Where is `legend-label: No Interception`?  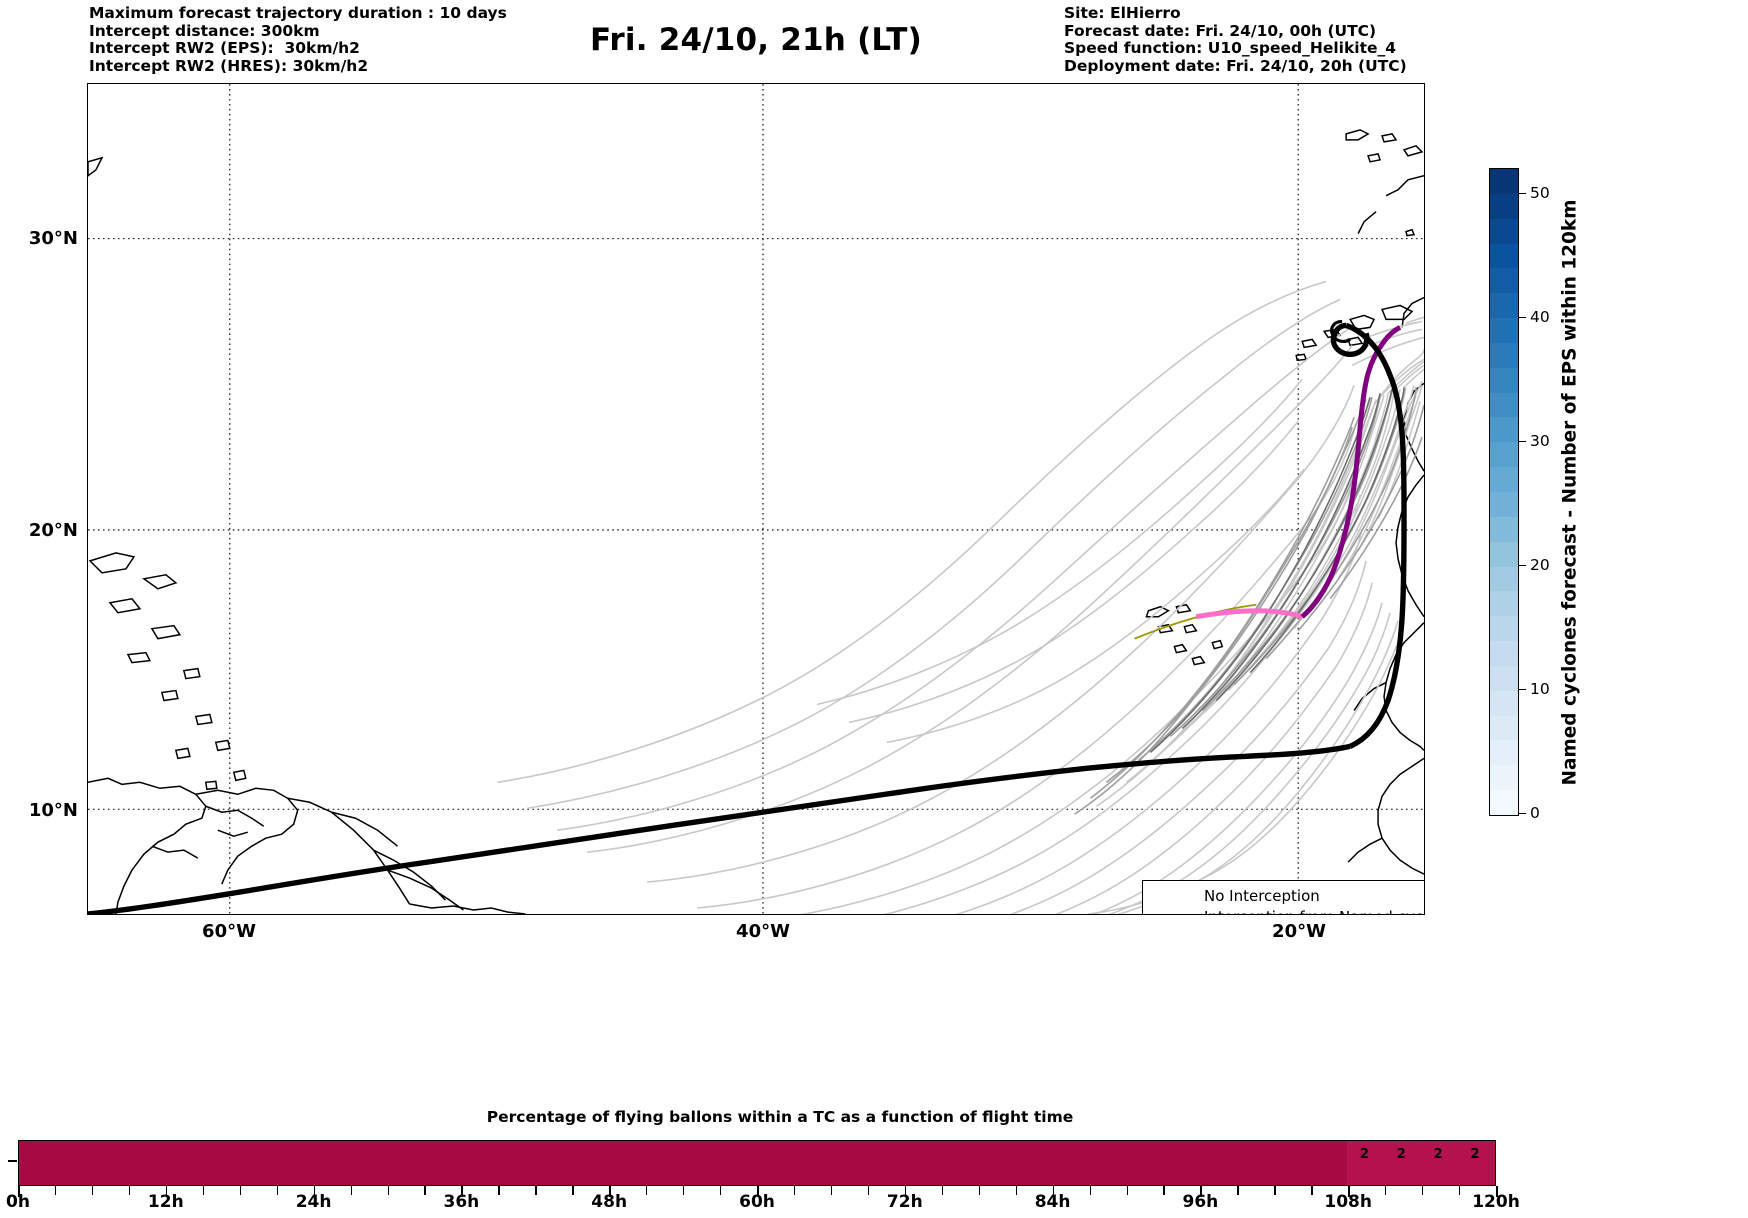
legend-label: No Interception is located at coordinates (1262, 895).